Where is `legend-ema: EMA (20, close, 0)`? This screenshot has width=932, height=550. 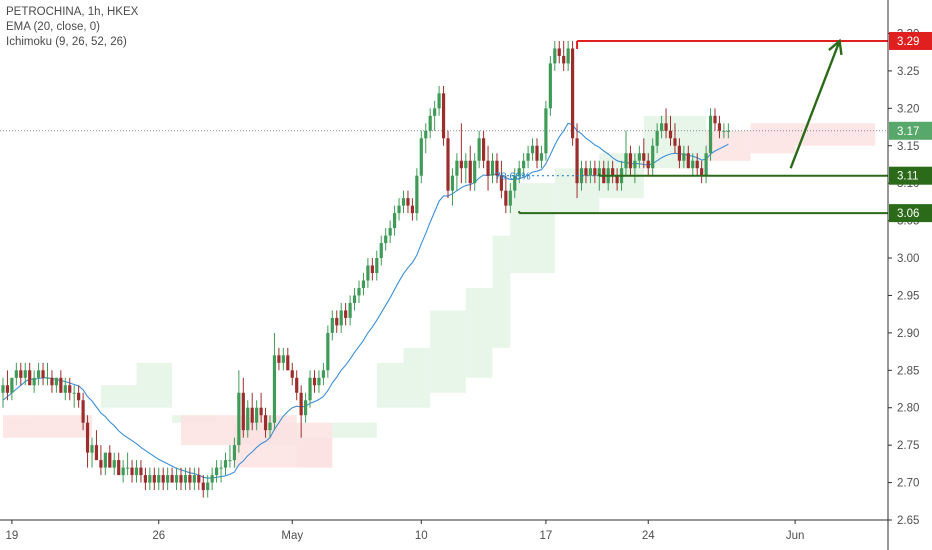
legend-ema: EMA (20, close, 0) is located at coordinates (53, 27).